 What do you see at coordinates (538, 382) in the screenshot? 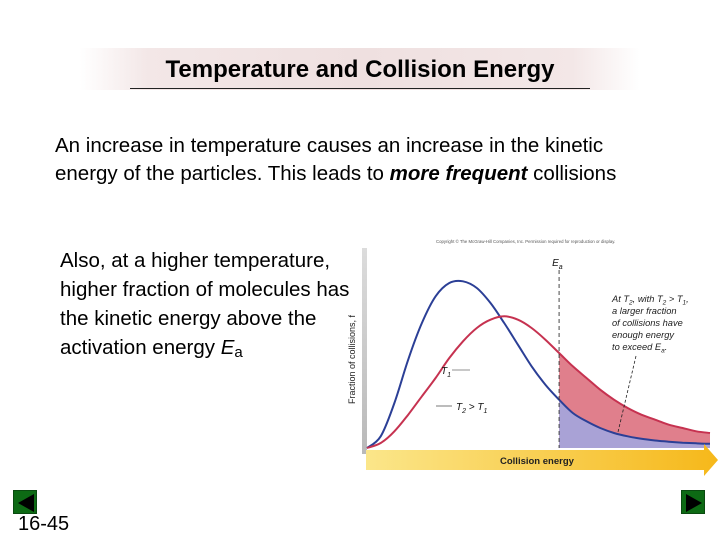
I see `curve-t2` at bounding box center [538, 382].